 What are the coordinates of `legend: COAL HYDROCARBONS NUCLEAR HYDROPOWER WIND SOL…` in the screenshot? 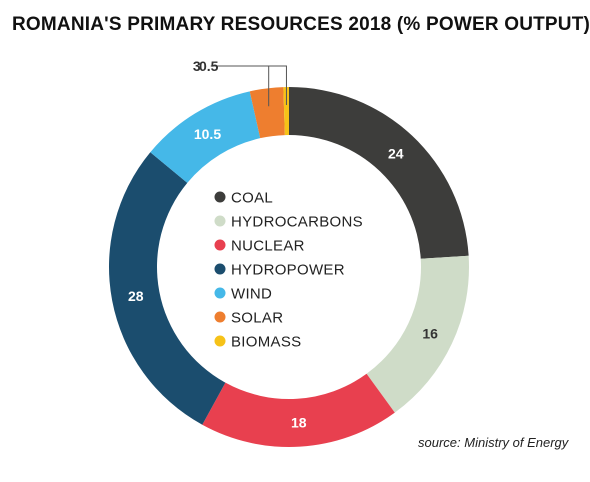 It's located at (288, 270).